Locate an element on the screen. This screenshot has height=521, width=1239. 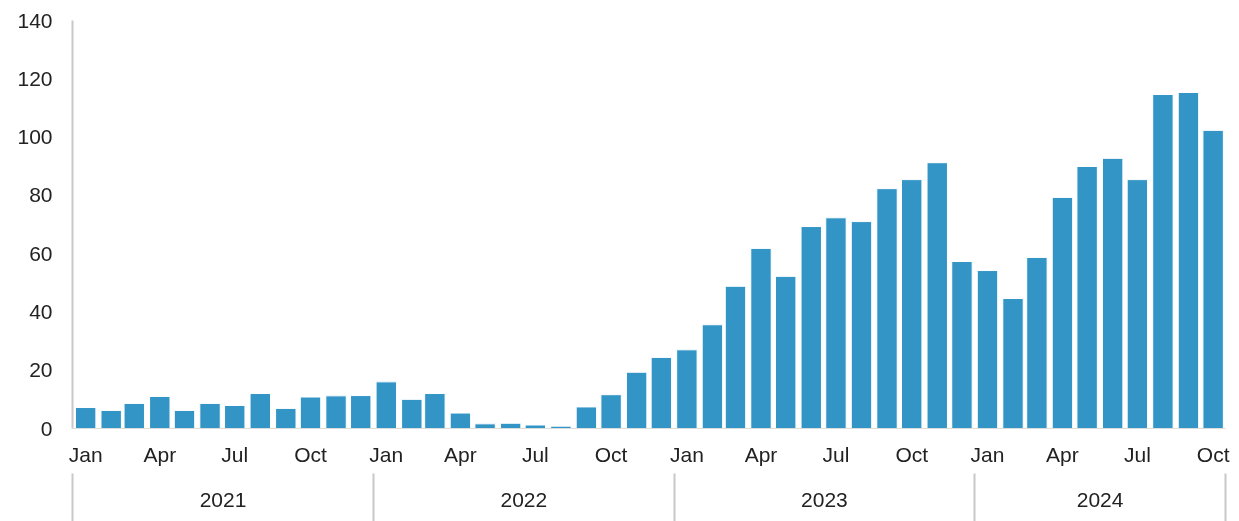
y-tick-label: 60 is located at coordinates (41, 253).